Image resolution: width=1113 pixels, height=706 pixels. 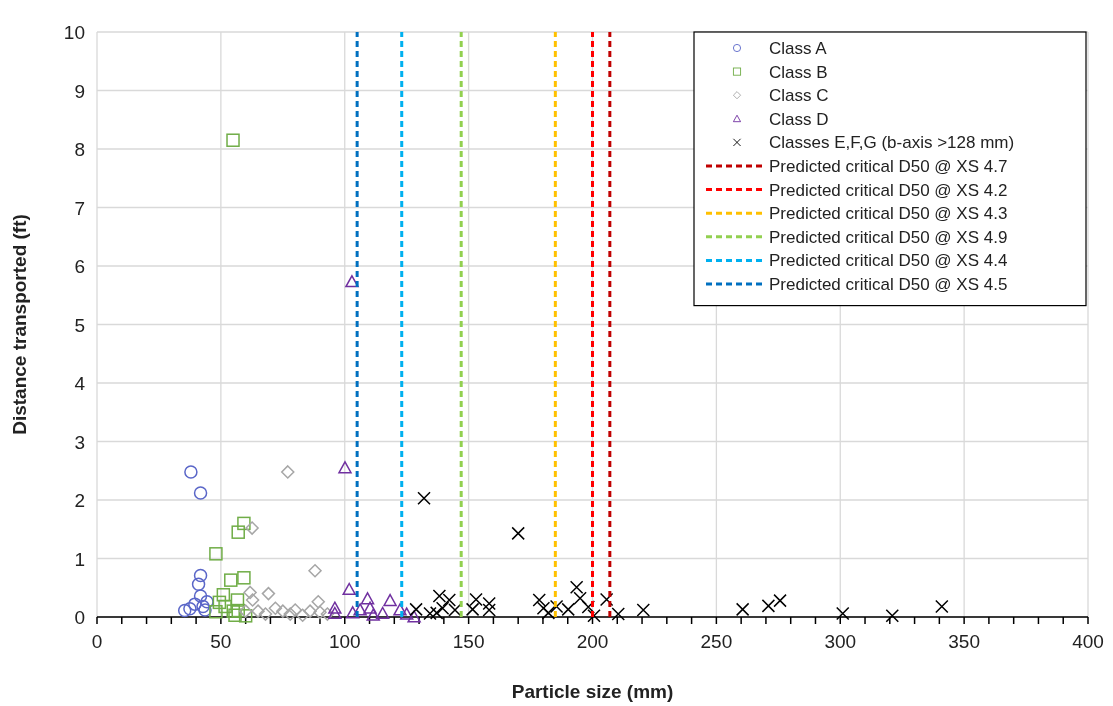 What do you see at coordinates (79, 266) in the screenshot?
I see `y-tick-label: 6` at bounding box center [79, 266].